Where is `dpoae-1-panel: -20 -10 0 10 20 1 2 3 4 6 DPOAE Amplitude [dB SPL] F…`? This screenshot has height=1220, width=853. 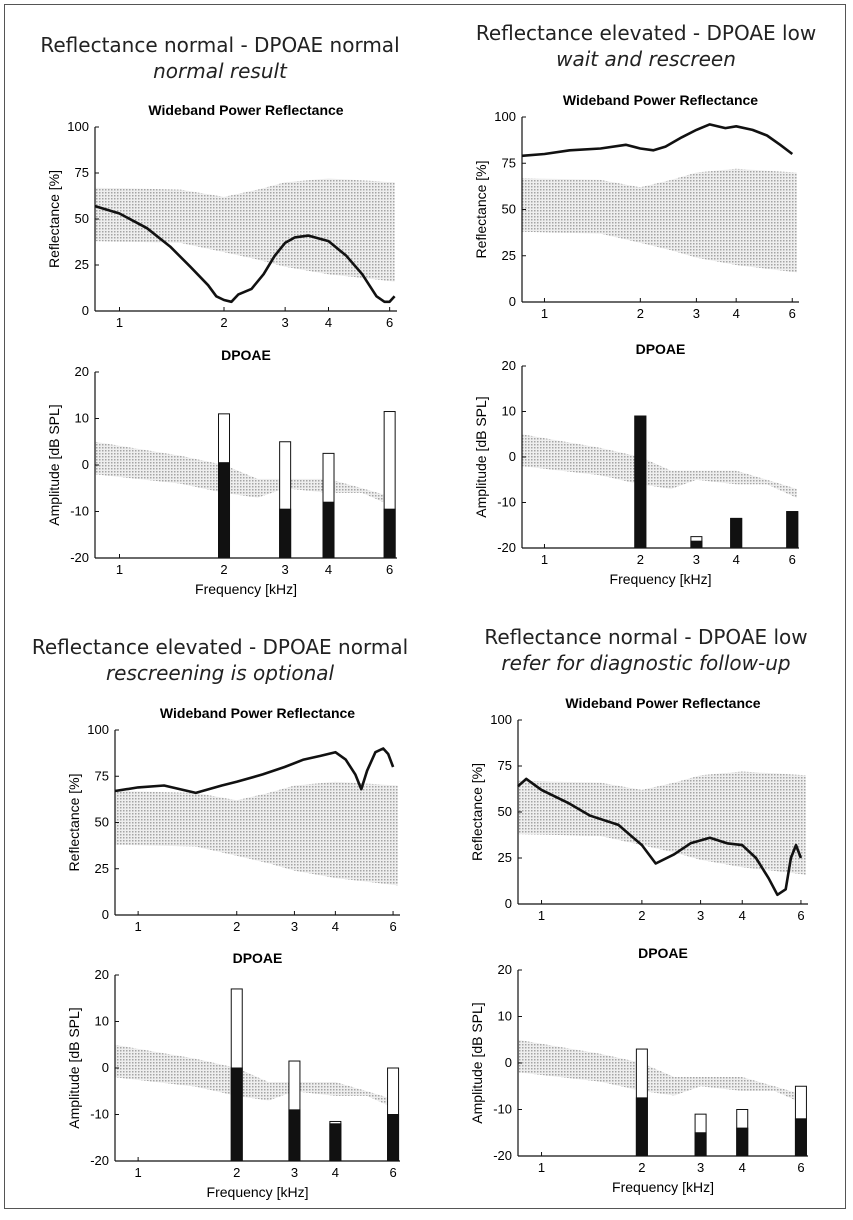
dpoae-1-panel: -20 -10 0 10 20 1 2 3 4 6 DPOAE Amplitude [dB SPL] F… is located at coordinates (221, 472).